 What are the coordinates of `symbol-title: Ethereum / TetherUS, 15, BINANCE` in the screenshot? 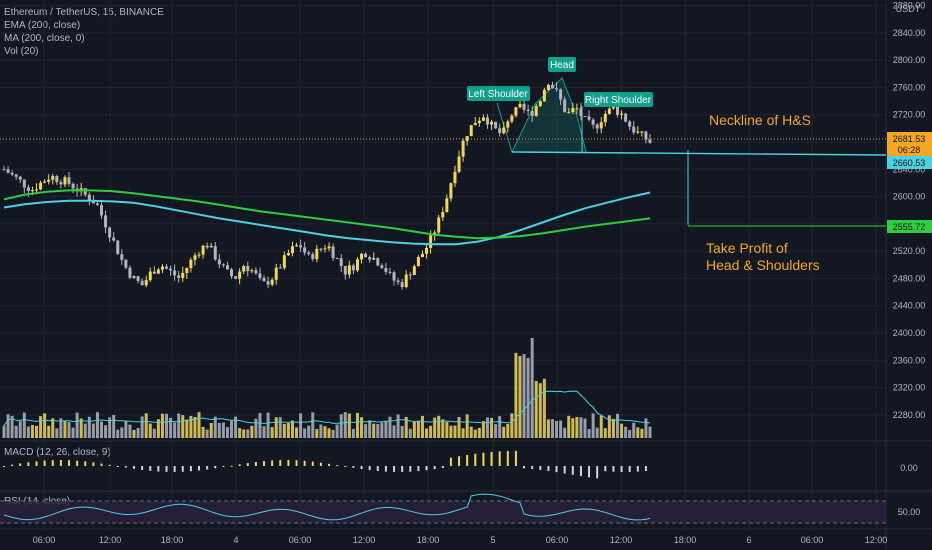 It's located at (84, 12).